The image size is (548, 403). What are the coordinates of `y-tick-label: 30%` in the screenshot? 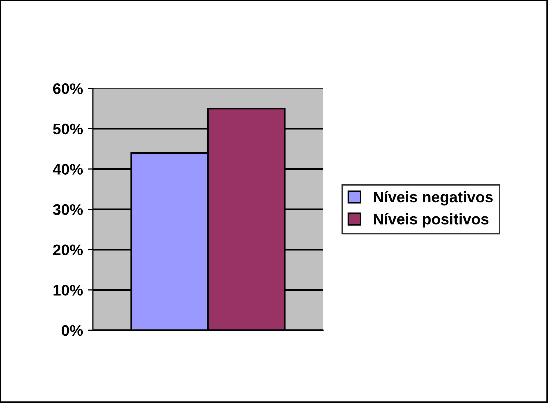 It's located at (68, 210).